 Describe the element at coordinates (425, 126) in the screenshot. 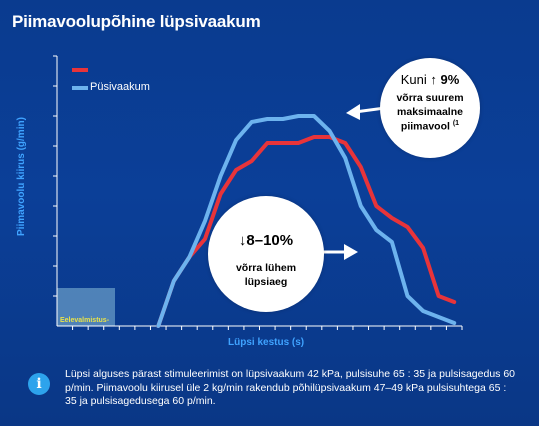

I see `bubble-top-line4: piimavool` at that location.